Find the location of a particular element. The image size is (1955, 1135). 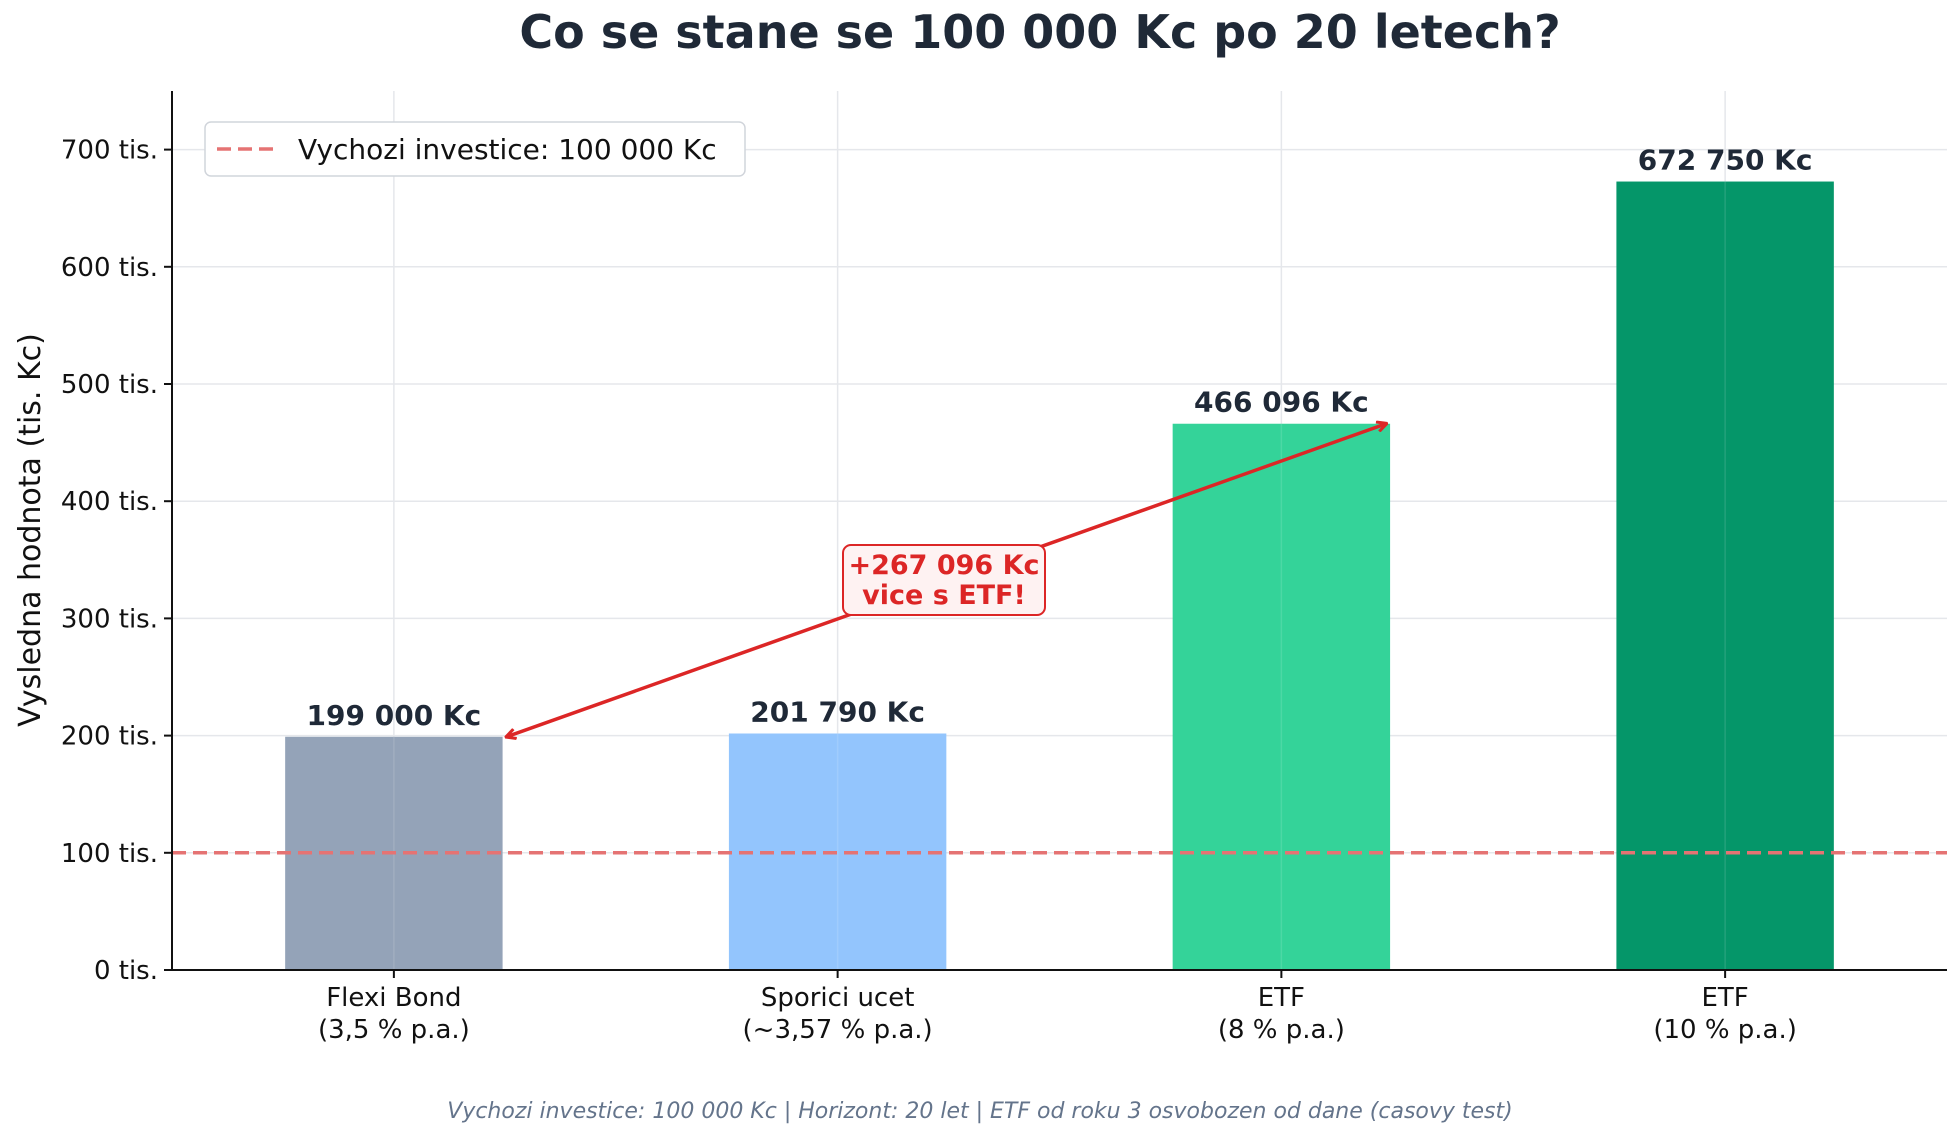

x-tick-label-line: Flexi Bond is located at coordinates (393, 998).